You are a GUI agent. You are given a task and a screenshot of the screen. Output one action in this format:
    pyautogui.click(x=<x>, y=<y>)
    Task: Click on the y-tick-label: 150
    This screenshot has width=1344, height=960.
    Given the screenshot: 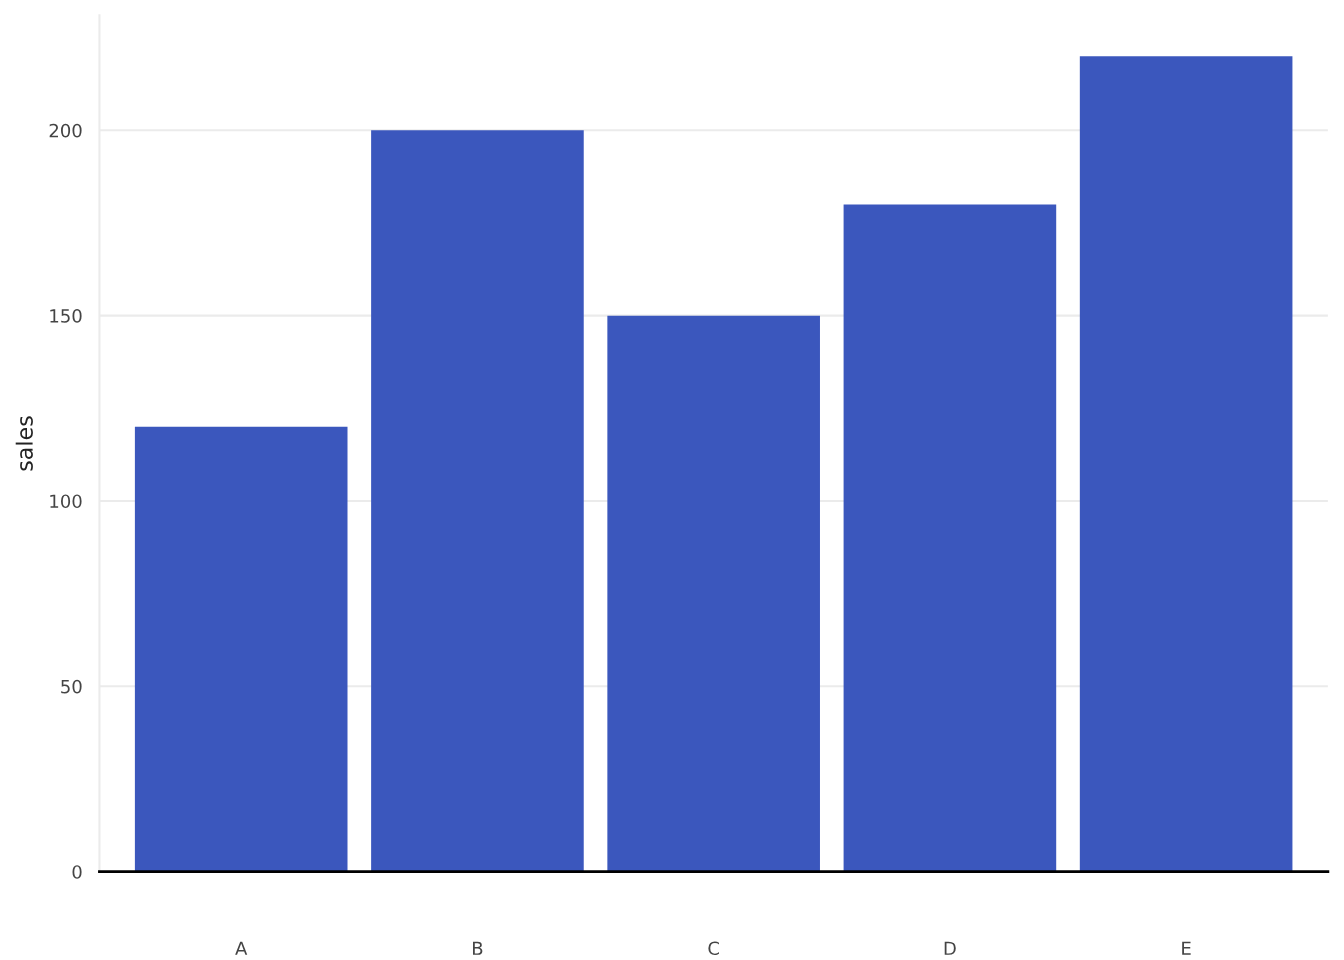 What is the action you would take?
    pyautogui.click(x=66, y=316)
    